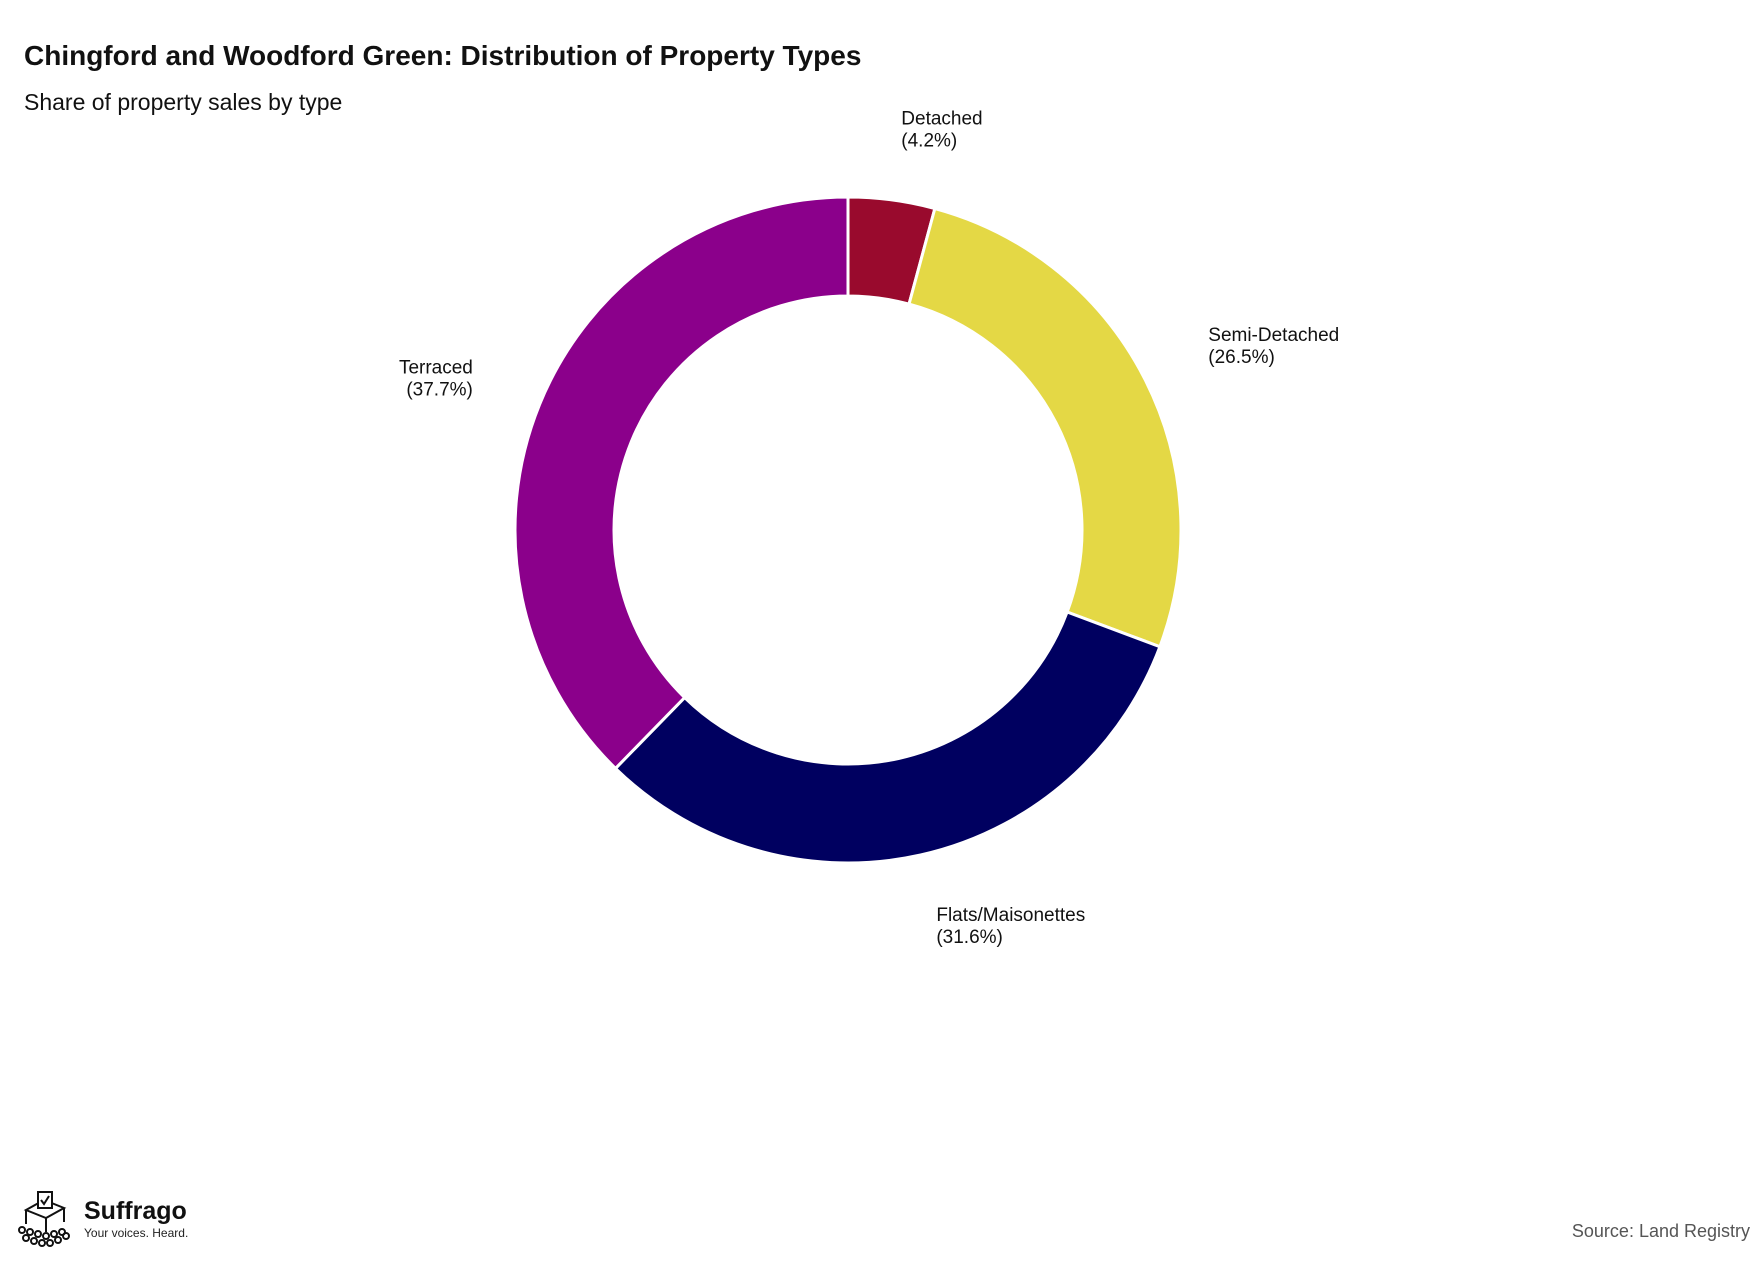  I want to click on slice-label-flats-maisonettes: Flats/Maisonettes (31.6%), so click(1010, 926).